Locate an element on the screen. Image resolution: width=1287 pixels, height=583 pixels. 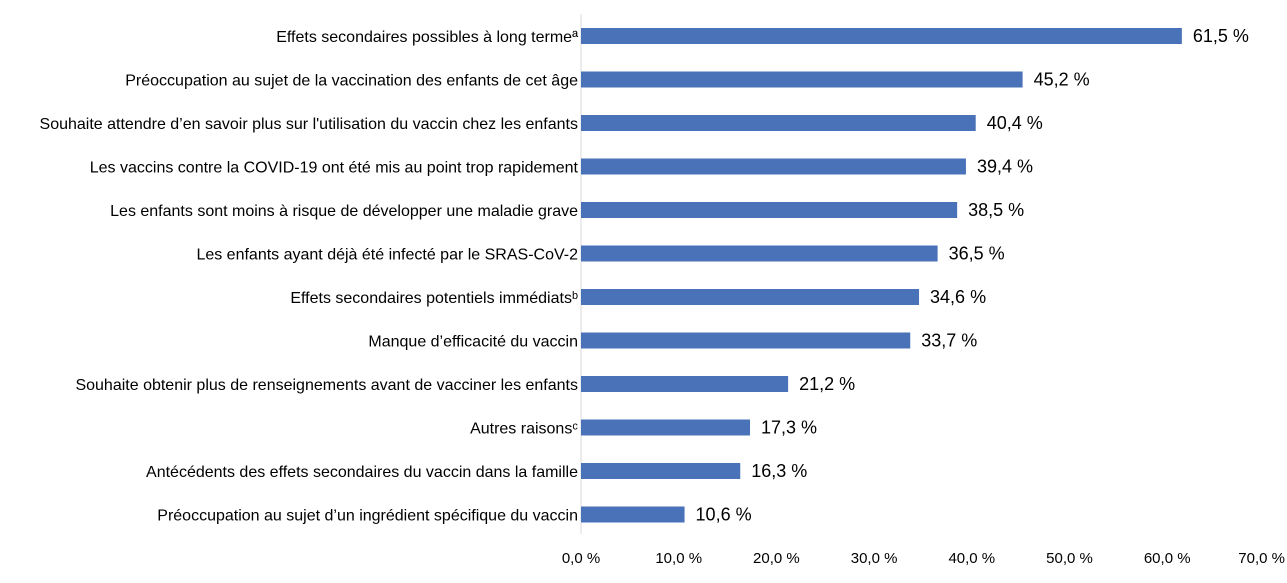
data-label: 33,7 % is located at coordinates (949, 341).